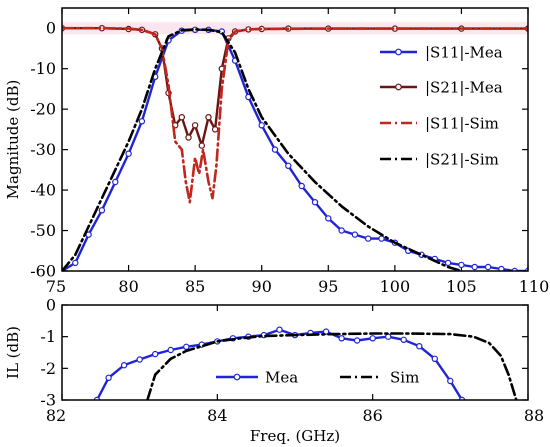  I want to click on legend-label: Sim, so click(404, 378).